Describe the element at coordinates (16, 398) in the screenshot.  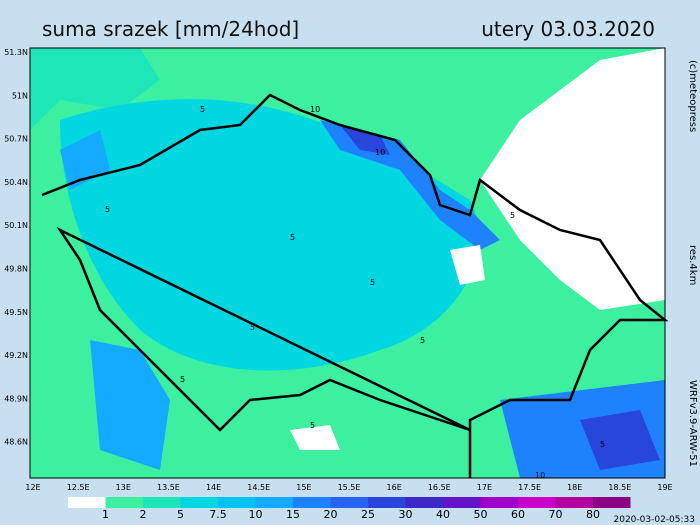
I see `lat-label: 48.9N` at that location.